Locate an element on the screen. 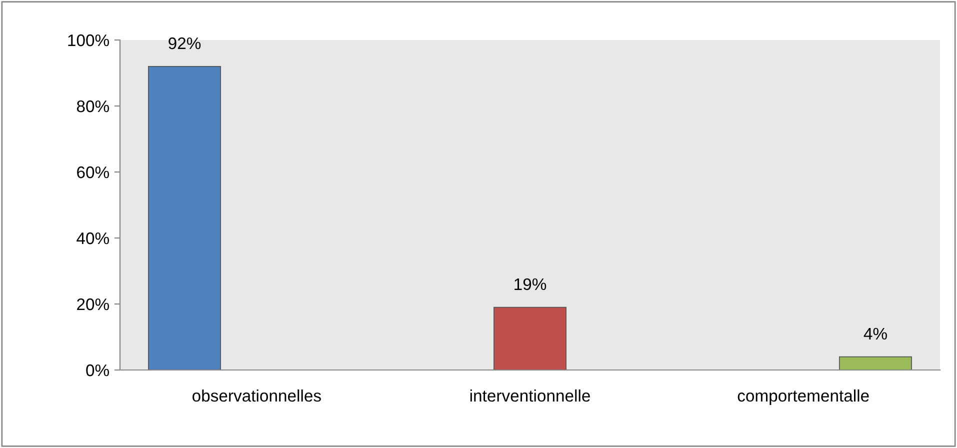 This screenshot has height=448, width=957. data-label: 4% is located at coordinates (875, 334).